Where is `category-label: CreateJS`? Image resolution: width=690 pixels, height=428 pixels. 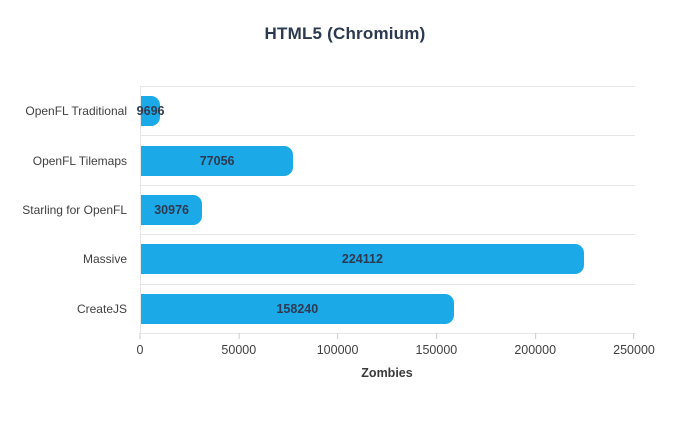
category-label: CreateJS is located at coordinates (101, 308).